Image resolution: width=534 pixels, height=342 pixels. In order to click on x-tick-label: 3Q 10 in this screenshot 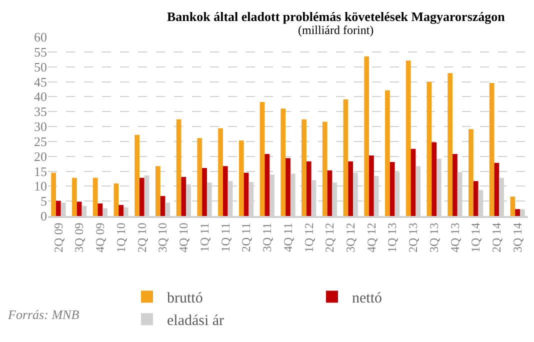, I will do `click(163, 237)`.